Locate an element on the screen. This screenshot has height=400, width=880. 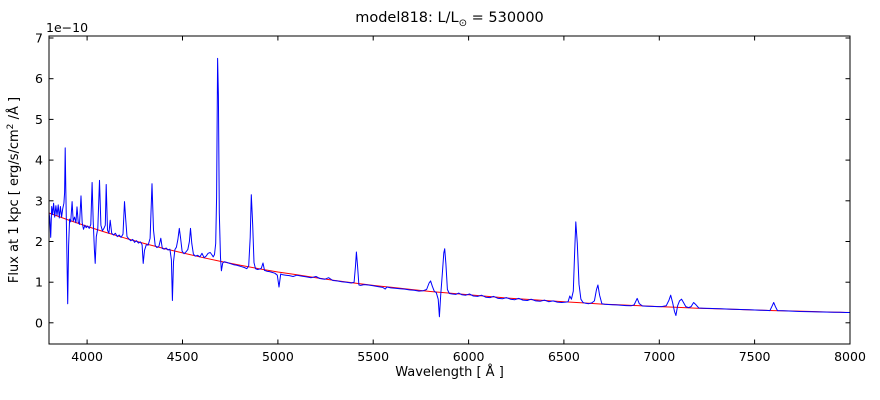
y-tick-label: 0 is located at coordinates (39, 322).